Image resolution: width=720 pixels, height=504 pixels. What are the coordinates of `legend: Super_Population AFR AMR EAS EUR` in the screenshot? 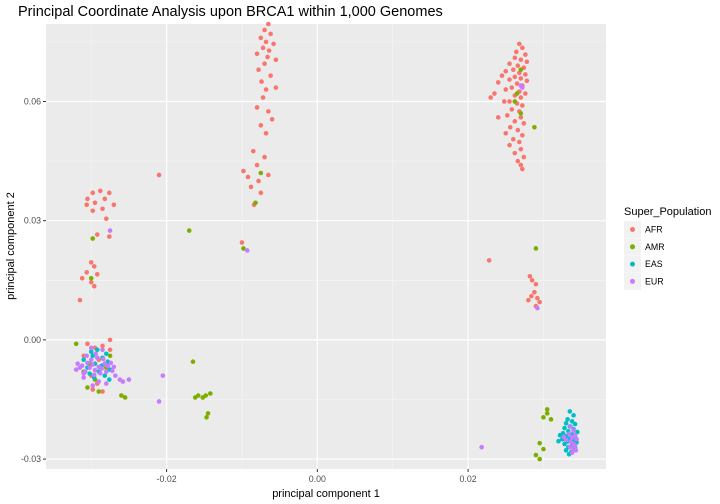 It's located at (667, 248).